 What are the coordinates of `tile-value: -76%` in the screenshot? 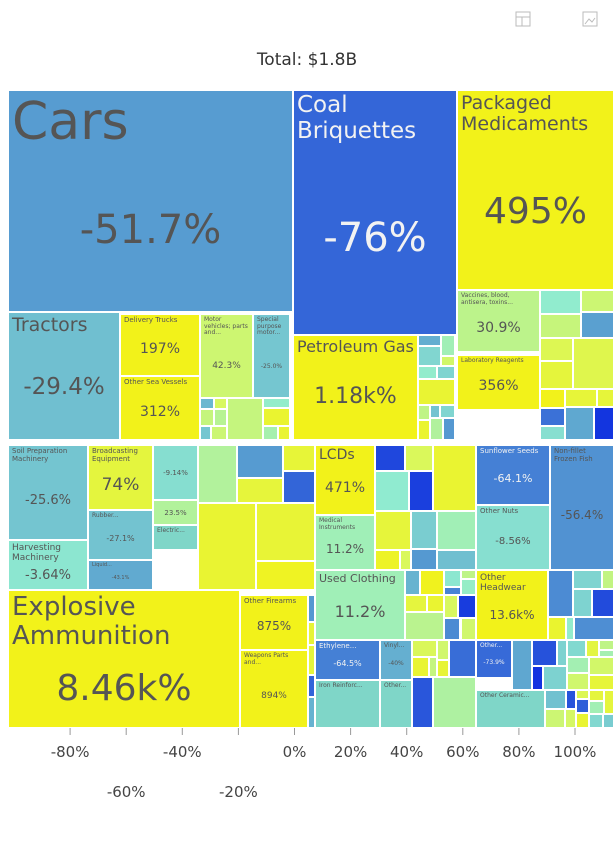 It's located at (375, 238).